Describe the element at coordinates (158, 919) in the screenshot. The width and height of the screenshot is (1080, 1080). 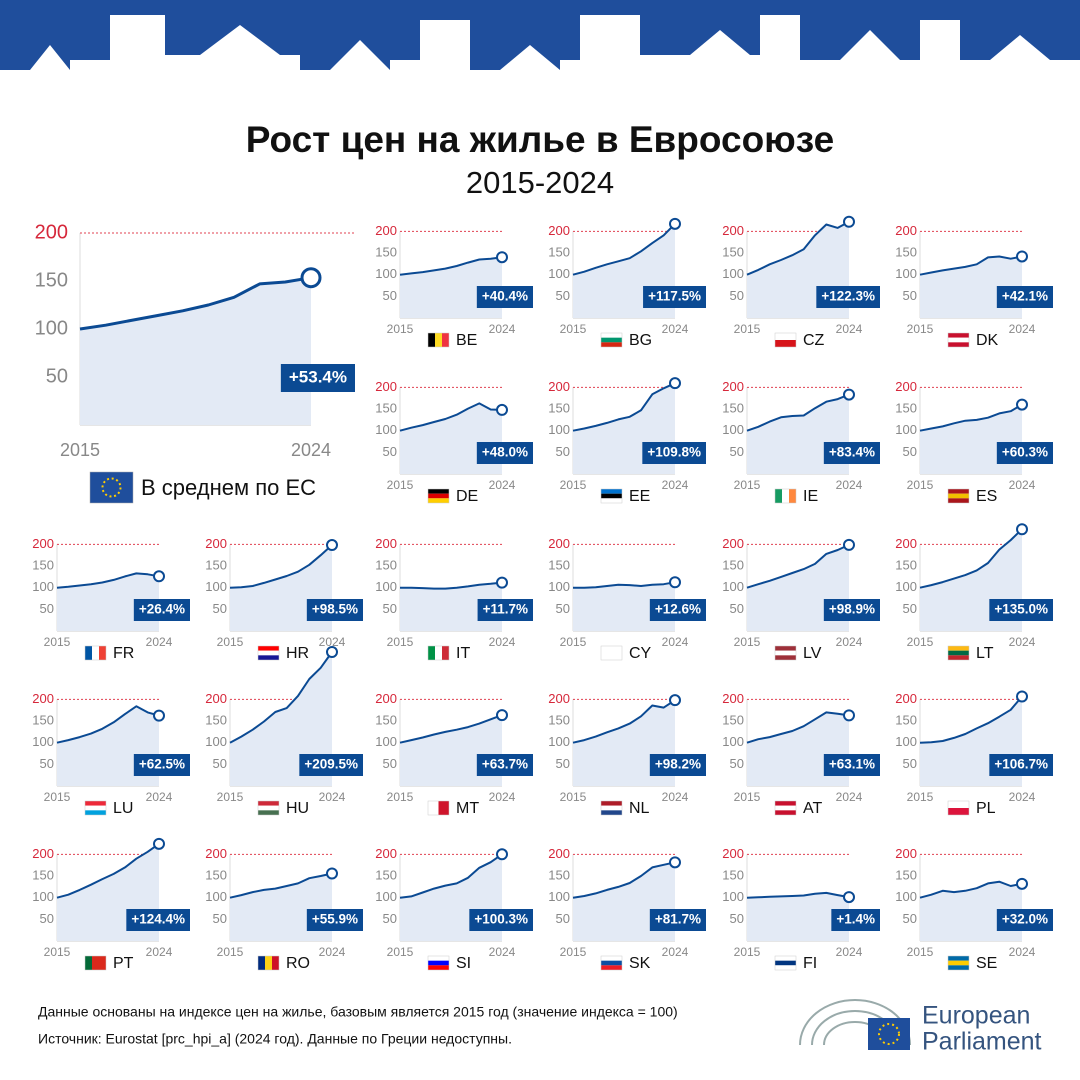
I see `change-label: +124.4%` at that location.